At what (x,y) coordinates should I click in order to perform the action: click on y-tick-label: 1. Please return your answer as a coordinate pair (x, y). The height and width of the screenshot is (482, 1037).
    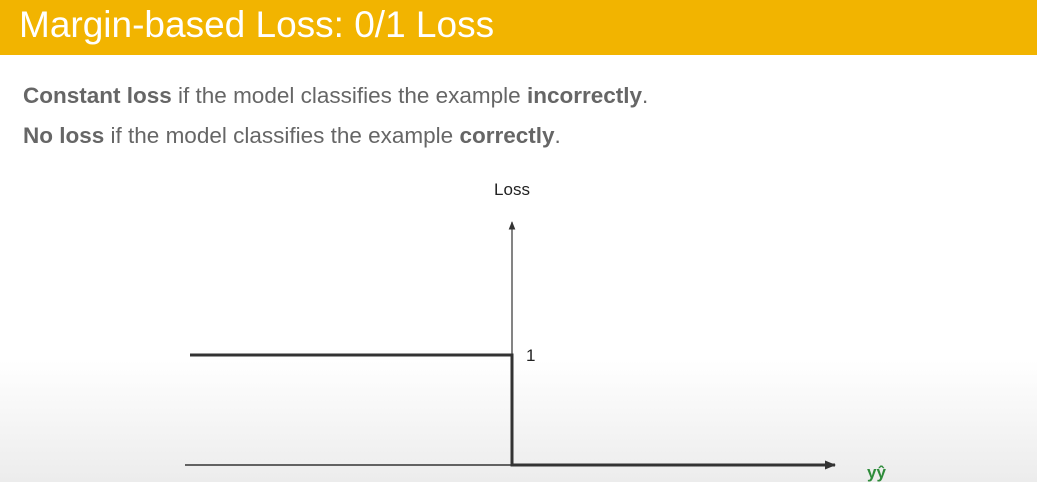
    Looking at the image, I should click on (530, 355).